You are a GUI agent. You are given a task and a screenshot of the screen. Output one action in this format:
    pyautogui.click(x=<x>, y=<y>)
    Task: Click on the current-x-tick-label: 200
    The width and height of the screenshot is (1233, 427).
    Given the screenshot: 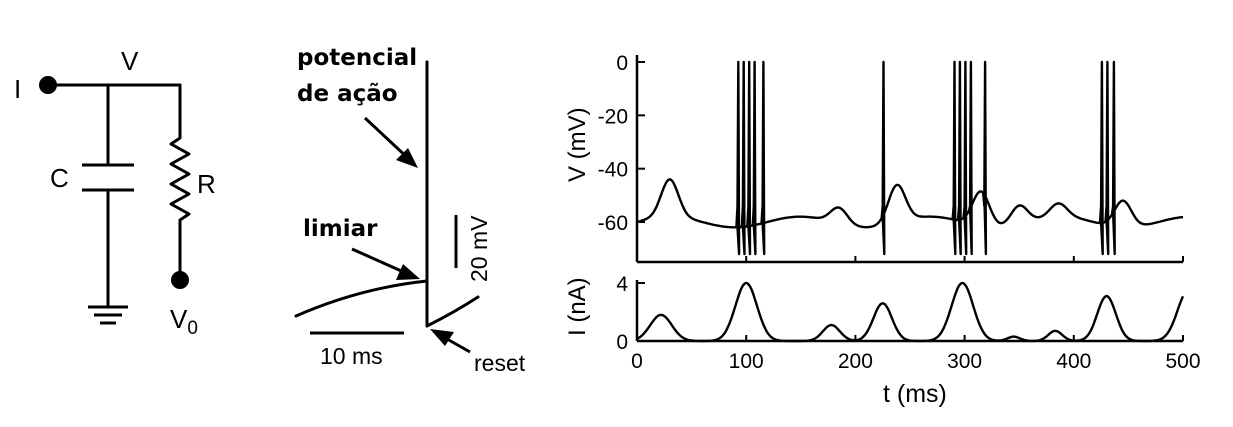 What is the action you would take?
    pyautogui.click(x=855, y=361)
    